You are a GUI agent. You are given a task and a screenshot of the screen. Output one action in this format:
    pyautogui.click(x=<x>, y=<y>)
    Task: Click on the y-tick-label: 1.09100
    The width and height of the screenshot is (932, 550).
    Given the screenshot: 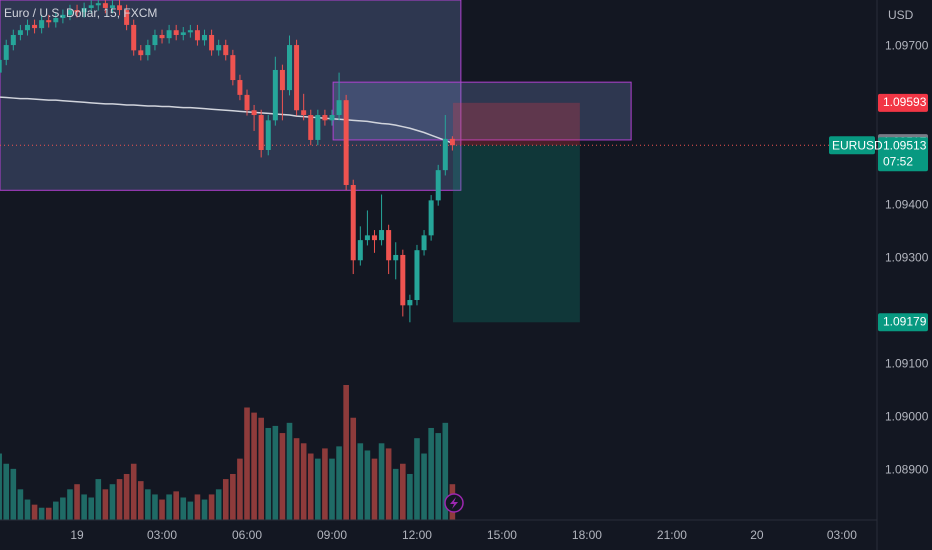 What is the action you would take?
    pyautogui.click(x=907, y=363)
    